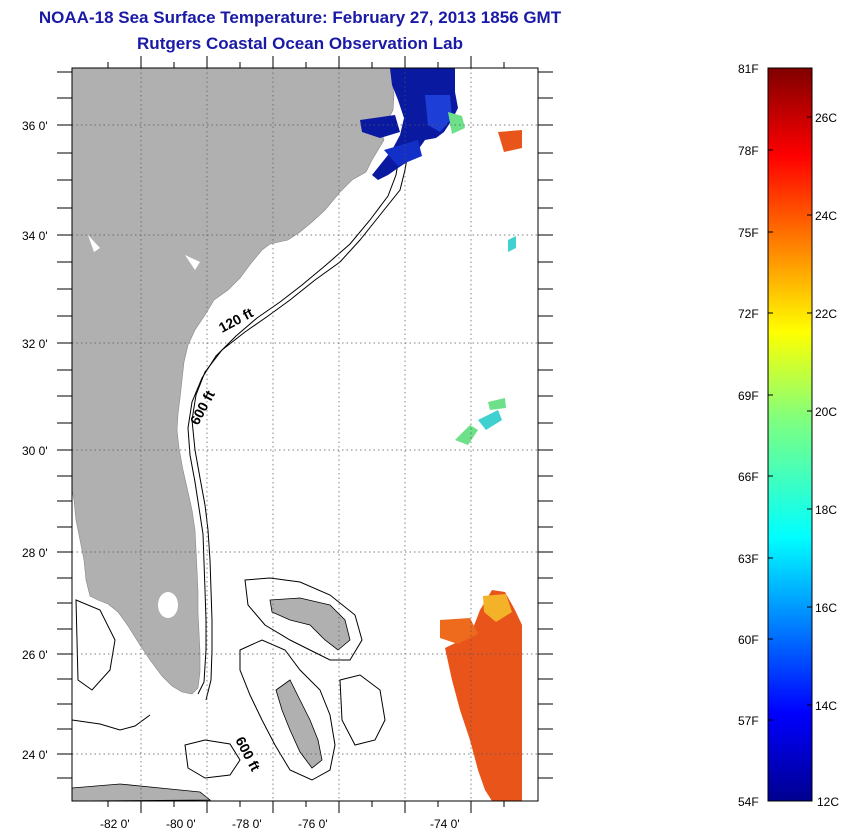  Describe the element at coordinates (35, 236) in the screenshot. I see `lat-tick-label: 34 0'` at that location.